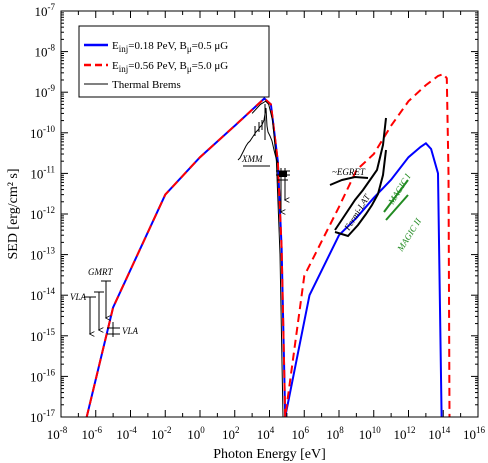 The image size is (488, 463). What do you see at coordinates (269, 454) in the screenshot?
I see `x-axis-title: Photon Energy [eV]` at bounding box center [269, 454].